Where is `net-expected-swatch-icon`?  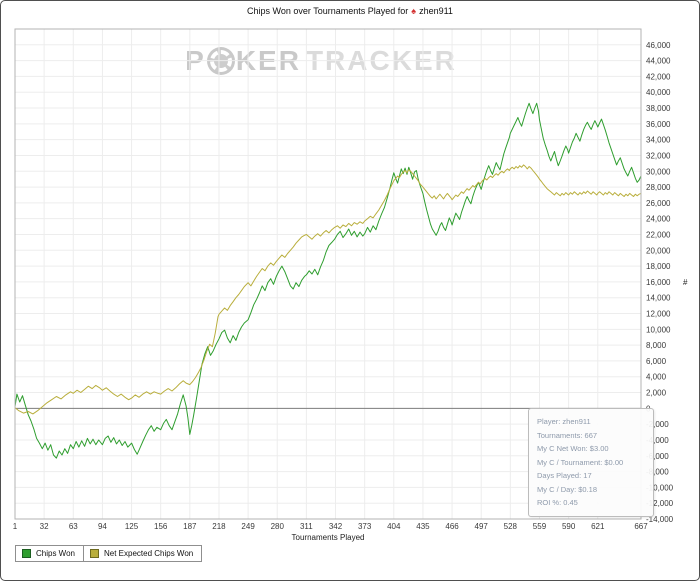 net-expected-swatch-icon is located at coordinates (94, 553).